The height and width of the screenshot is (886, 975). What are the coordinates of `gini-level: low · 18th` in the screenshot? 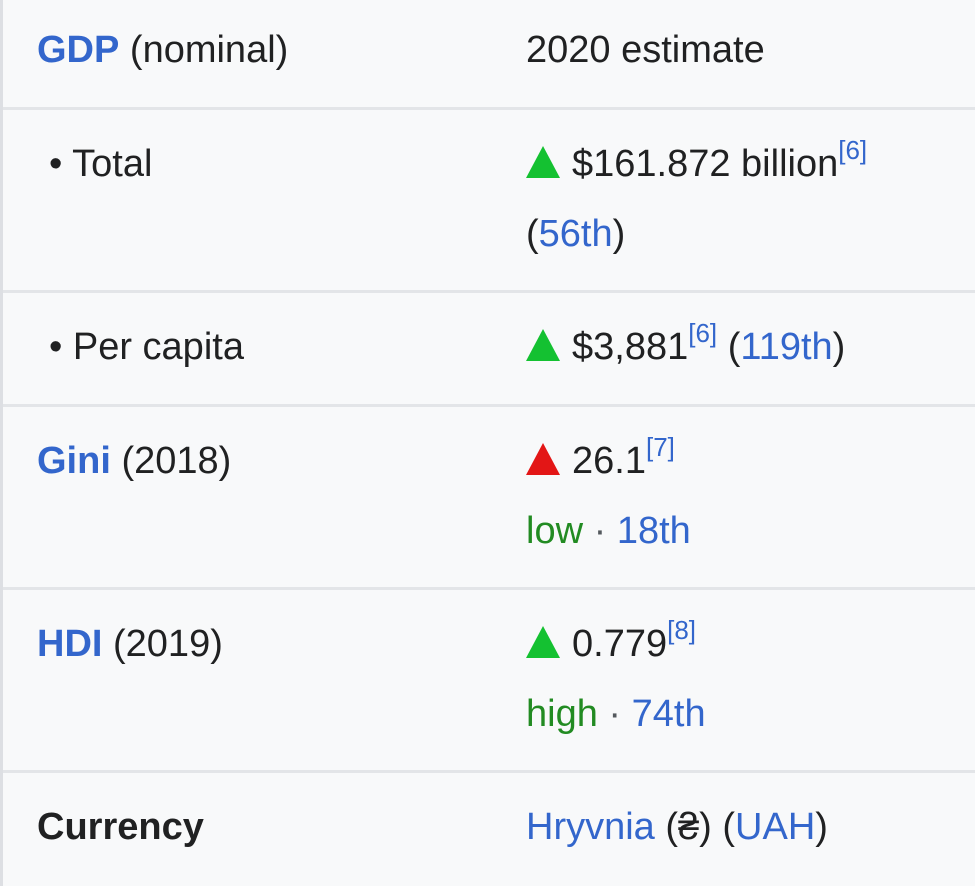 It's located at (608, 531).